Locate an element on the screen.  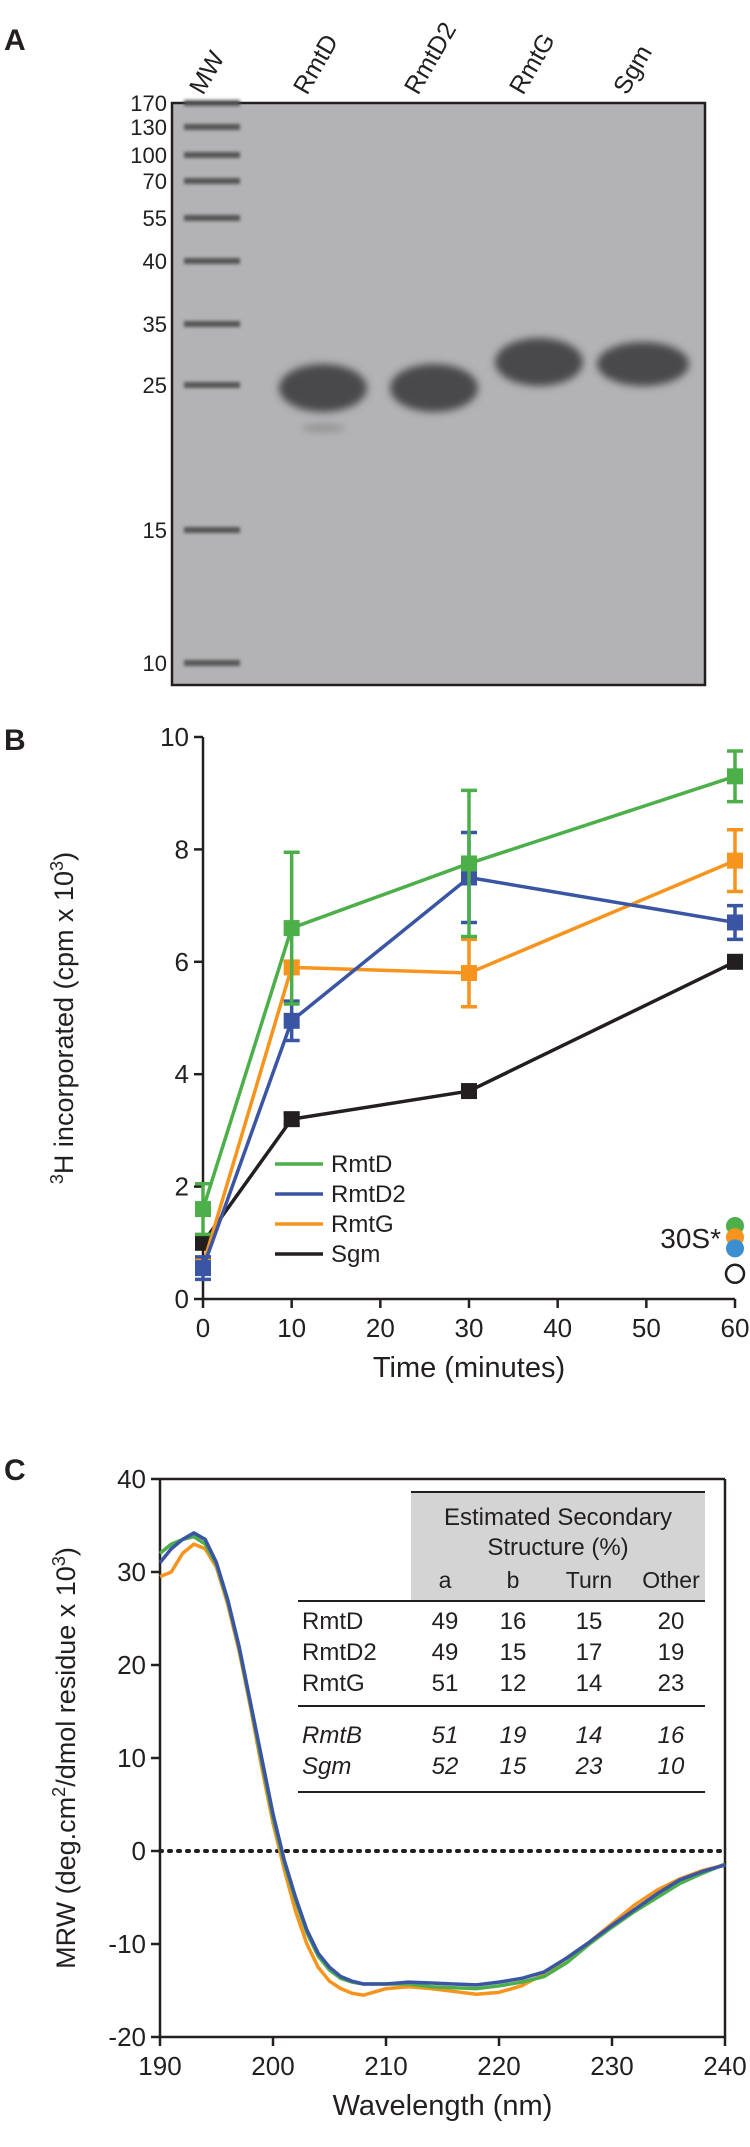
y-tick-label: -10 is located at coordinates (127, 1944).